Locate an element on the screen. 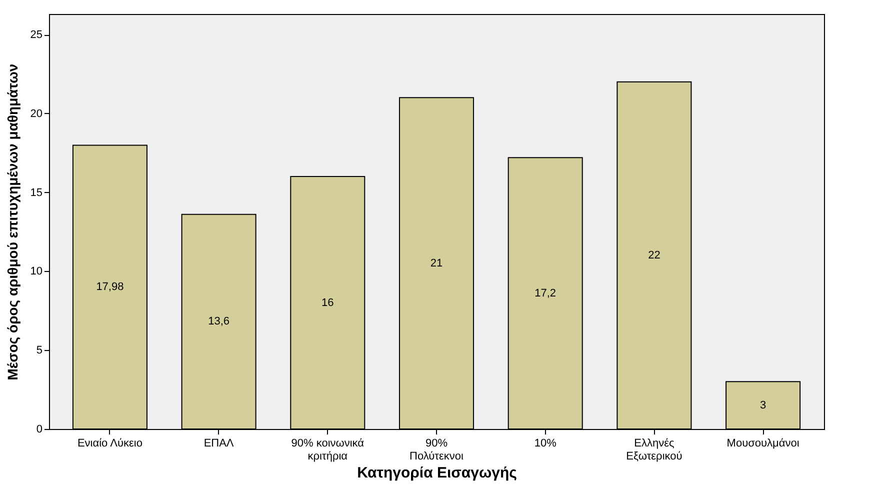 This screenshot has width=872, height=494. x-tick-label: Ελληνές Εξωτερικού is located at coordinates (654, 450).